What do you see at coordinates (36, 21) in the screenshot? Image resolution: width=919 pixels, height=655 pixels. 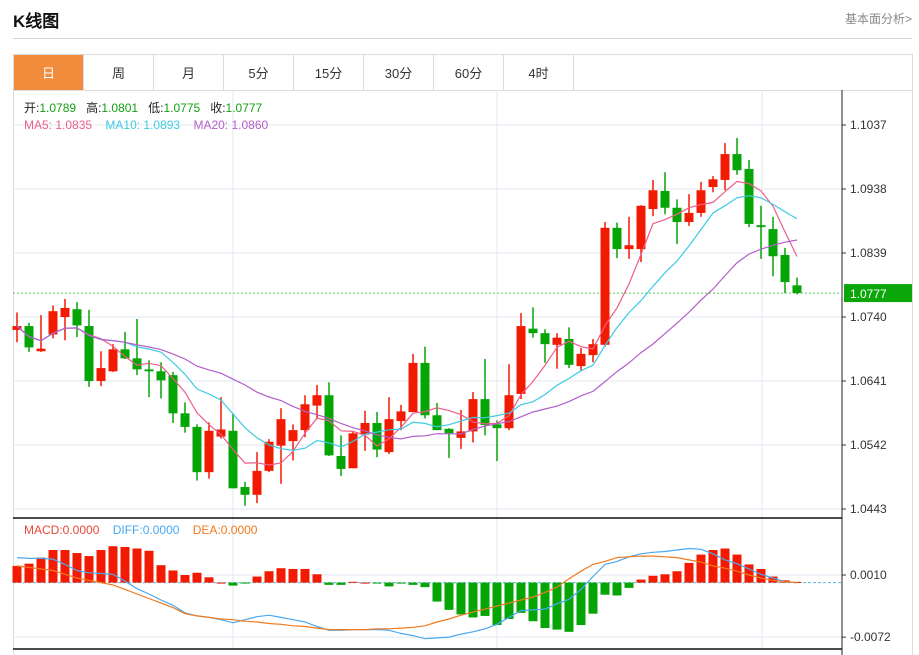 I see `page-title: K线图` at bounding box center [36, 21].